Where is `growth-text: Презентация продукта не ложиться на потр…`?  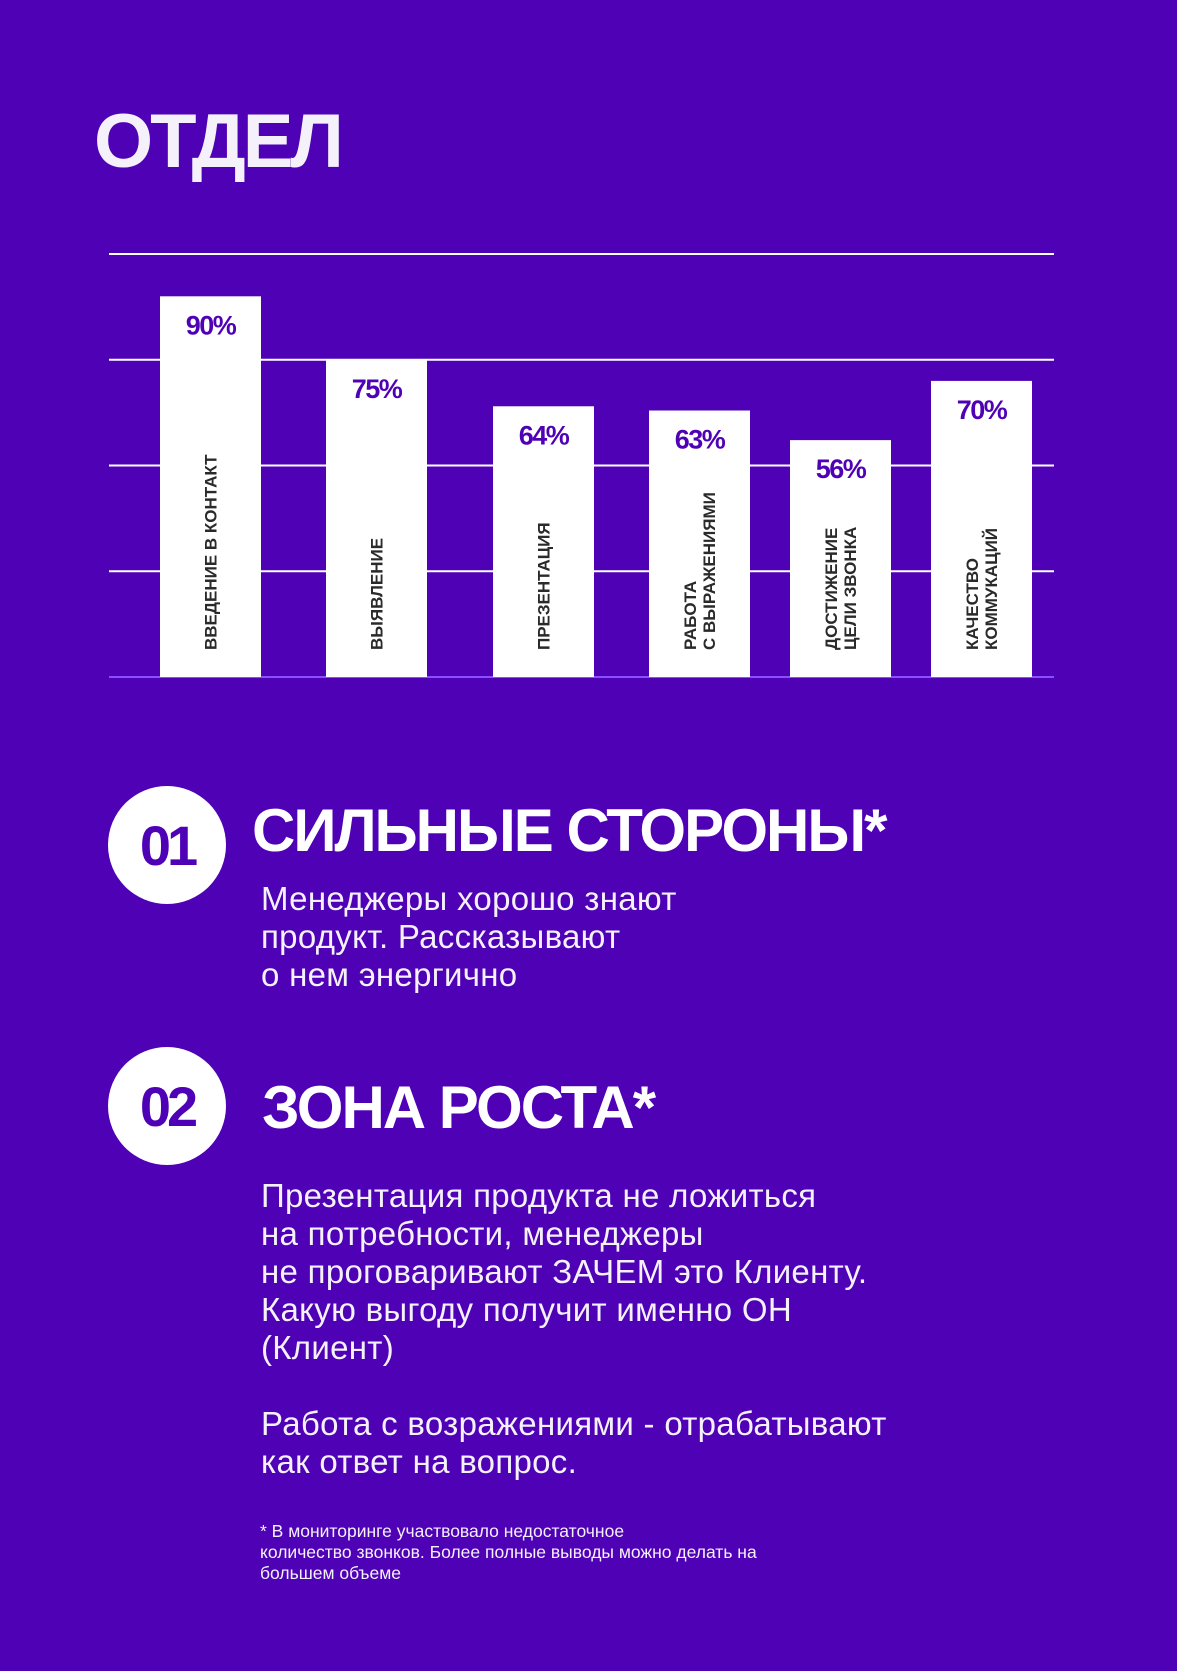
growth-text: Презентация продукта не ложиться на потр… is located at coordinates (574, 1328).